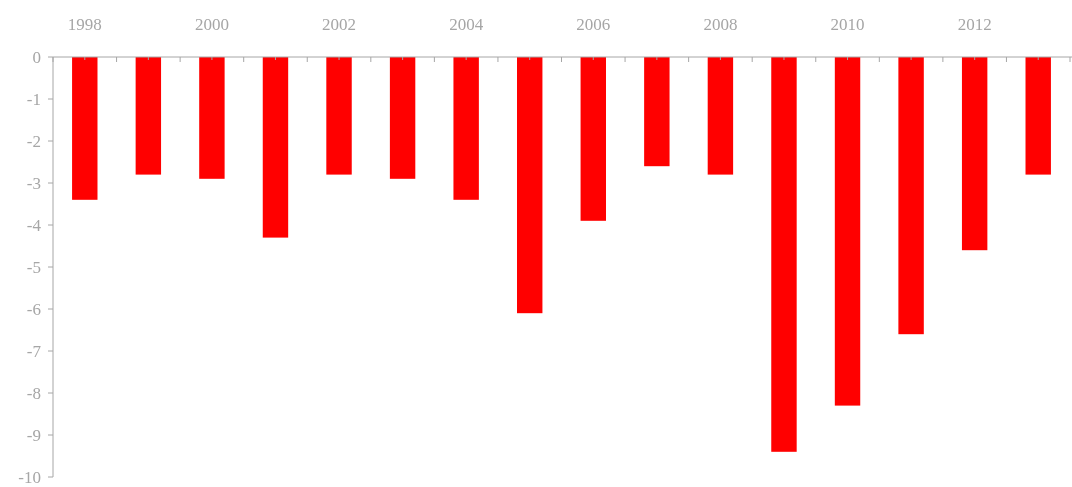 The height and width of the screenshot is (487, 1072). What do you see at coordinates (593, 24) in the screenshot?
I see `x-tick-label: 2006` at bounding box center [593, 24].